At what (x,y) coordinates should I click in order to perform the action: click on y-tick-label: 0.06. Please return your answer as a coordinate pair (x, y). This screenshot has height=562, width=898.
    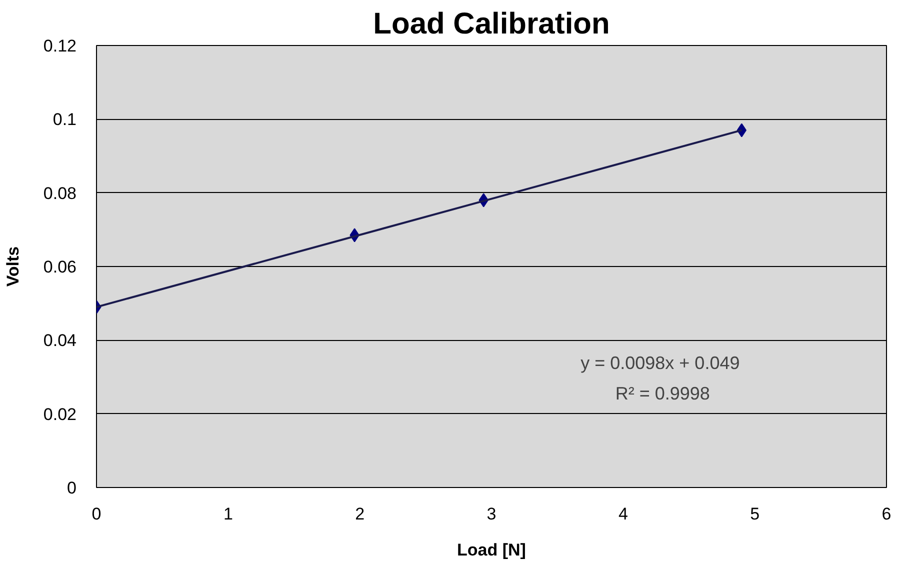
    Looking at the image, I should click on (60, 267).